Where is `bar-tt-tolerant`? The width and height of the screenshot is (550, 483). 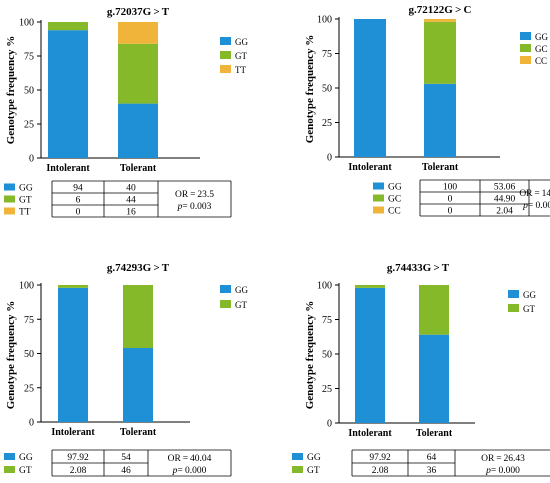 bar-tt-tolerant is located at coordinates (138, 33).